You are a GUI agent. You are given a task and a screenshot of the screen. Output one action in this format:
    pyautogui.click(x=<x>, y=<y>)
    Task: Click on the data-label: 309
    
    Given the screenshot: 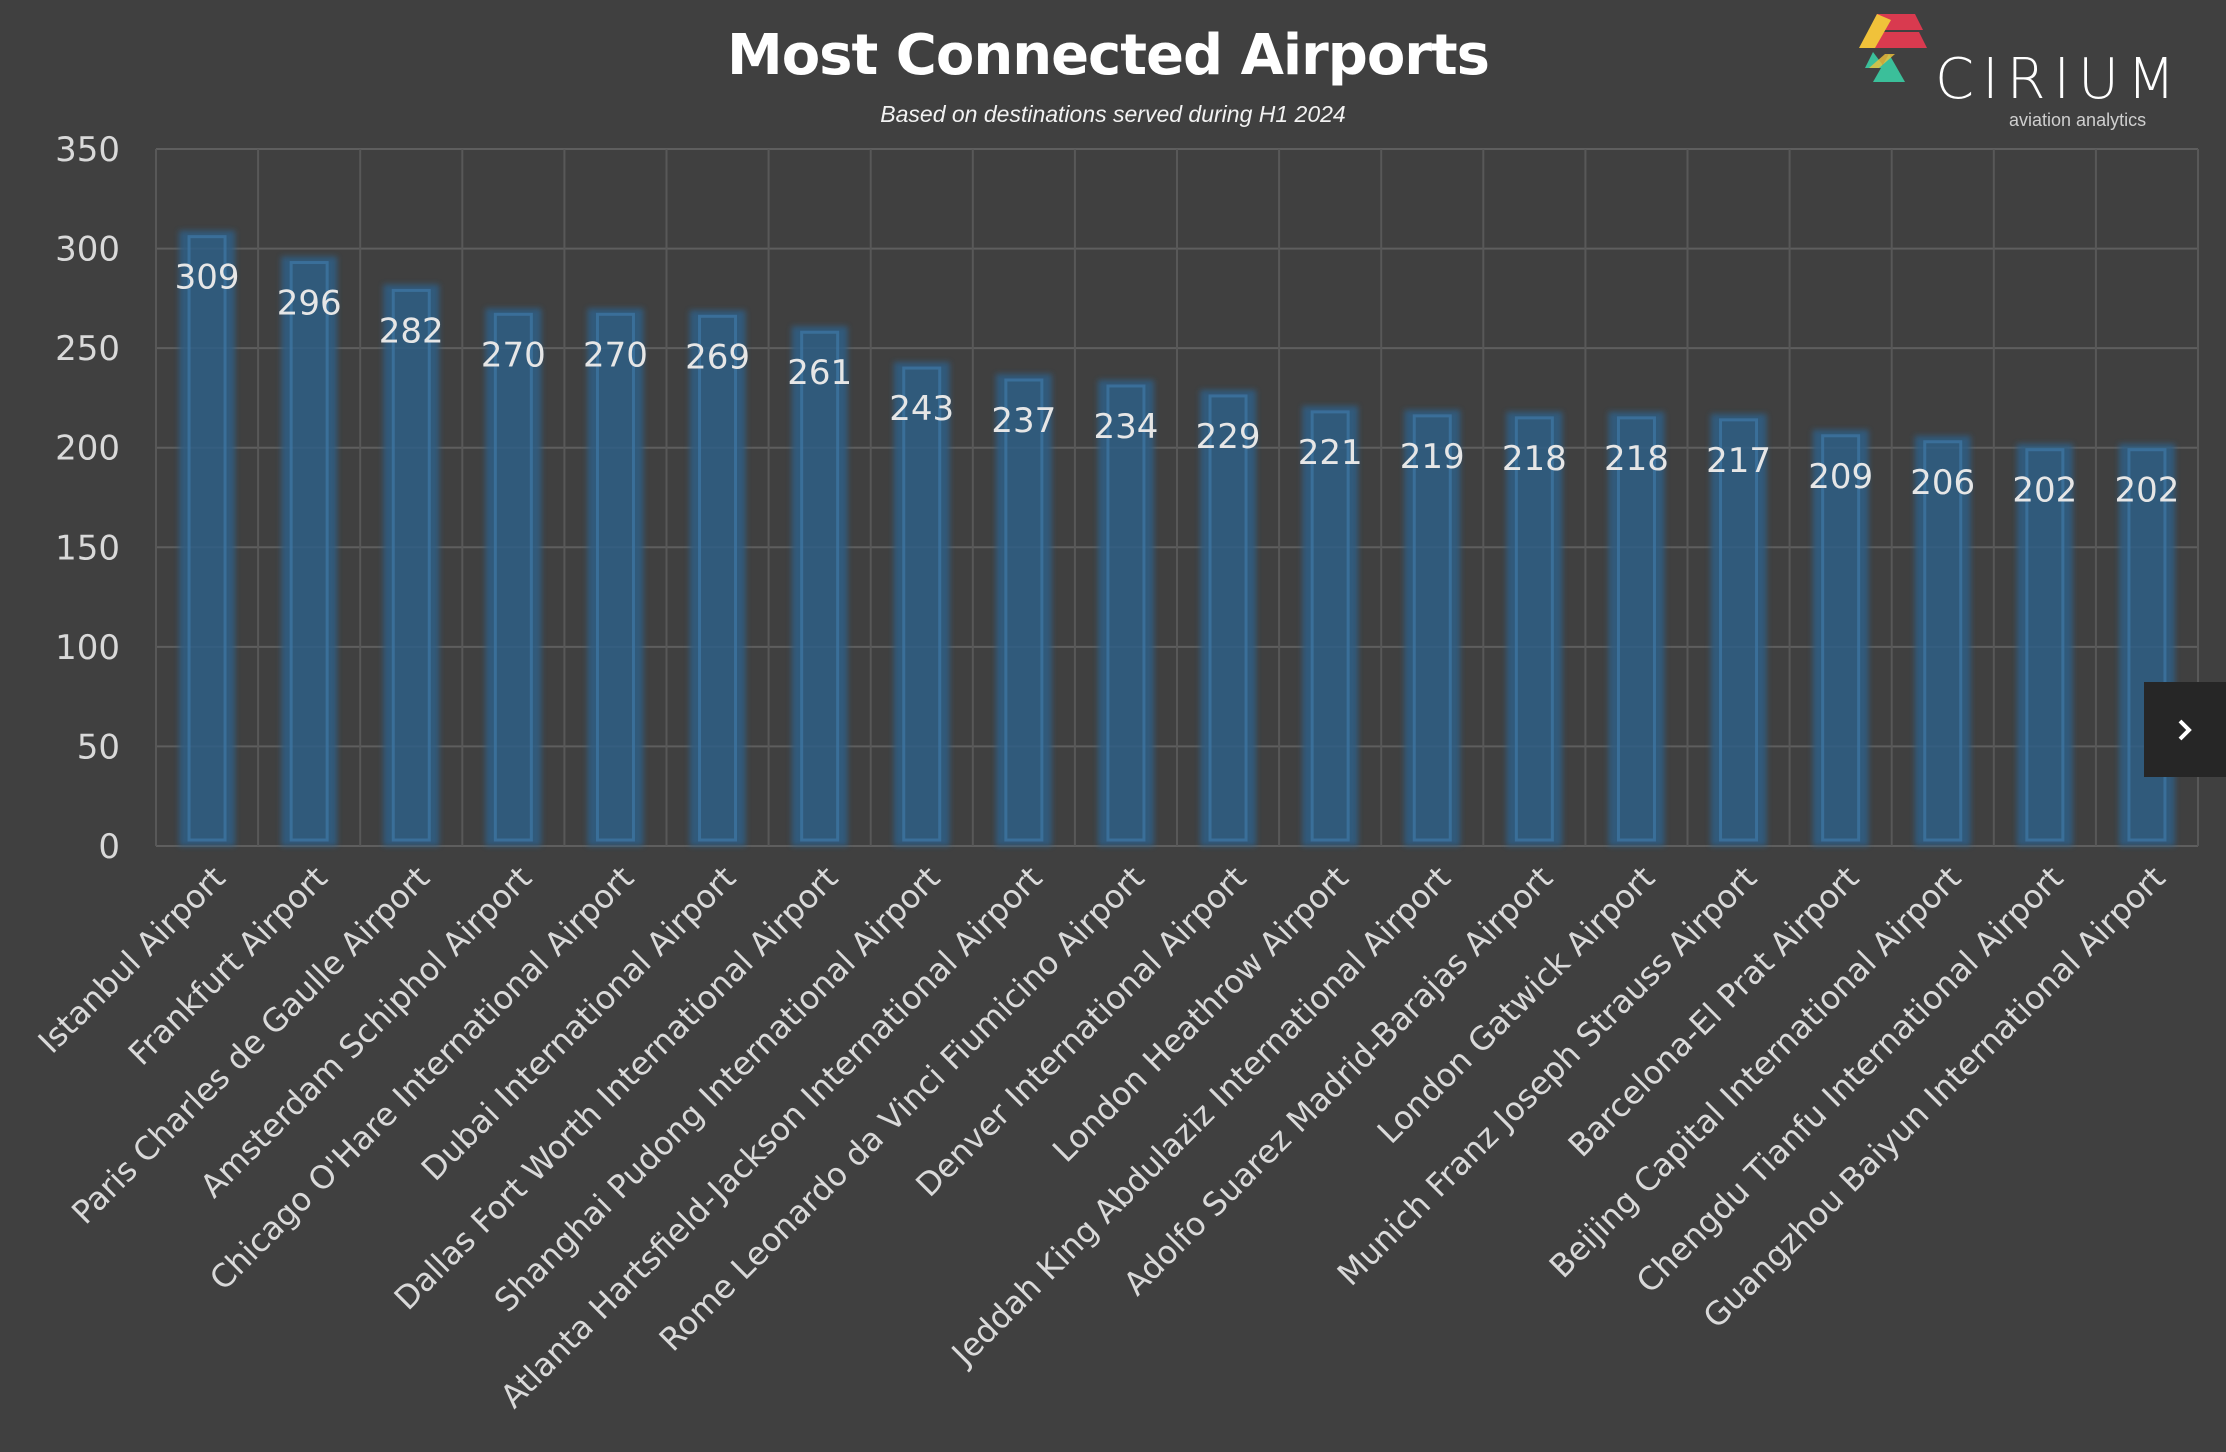 What is the action you would take?
    pyautogui.click(x=207, y=278)
    